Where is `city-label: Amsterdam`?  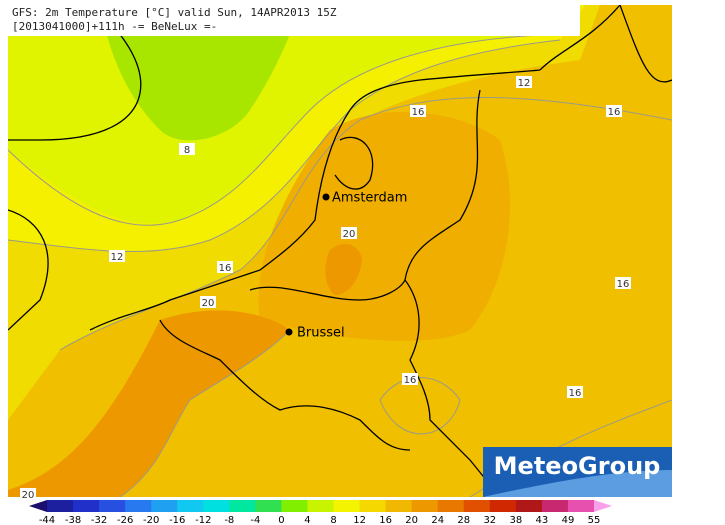 city-label: Amsterdam is located at coordinates (369, 198).